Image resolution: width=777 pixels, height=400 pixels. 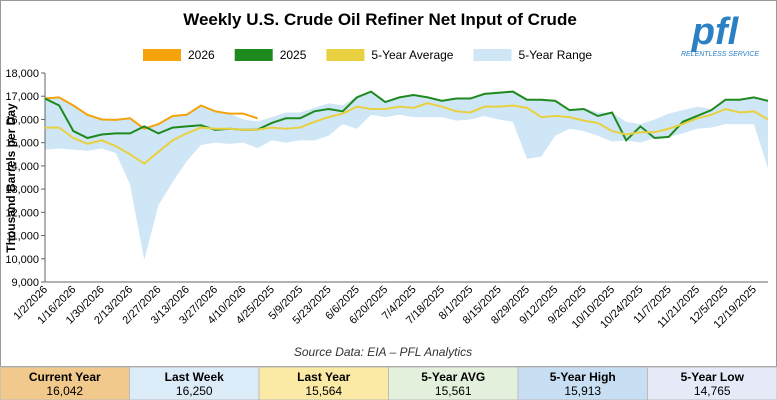 What do you see at coordinates (715, 32) in the screenshot?
I see `logo: pfl` at bounding box center [715, 32].